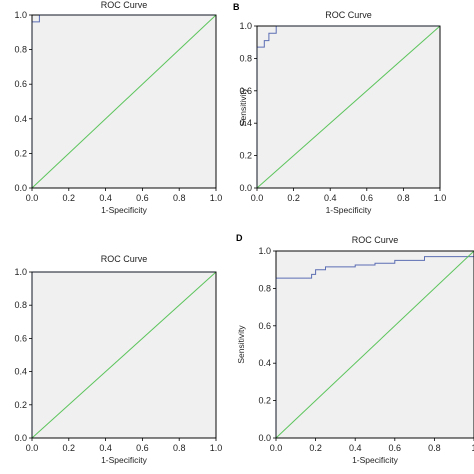 This screenshot has width=474, height=474. What do you see at coordinates (236, 7) in the screenshot?
I see `panel-letter: B` at bounding box center [236, 7].